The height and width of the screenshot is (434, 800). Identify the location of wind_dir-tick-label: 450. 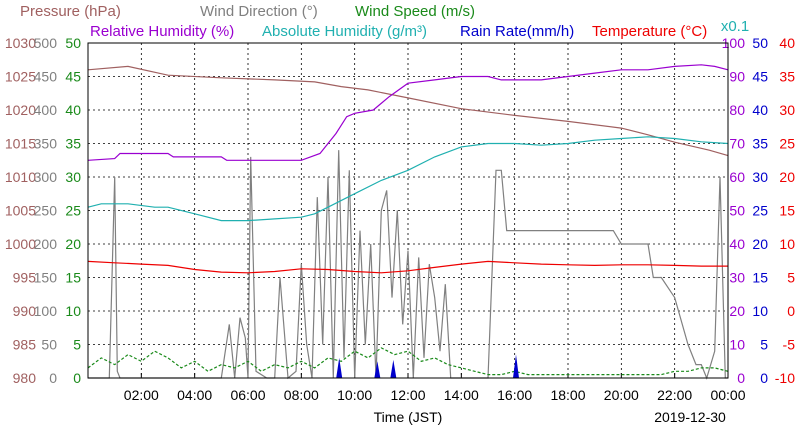
(46, 77).